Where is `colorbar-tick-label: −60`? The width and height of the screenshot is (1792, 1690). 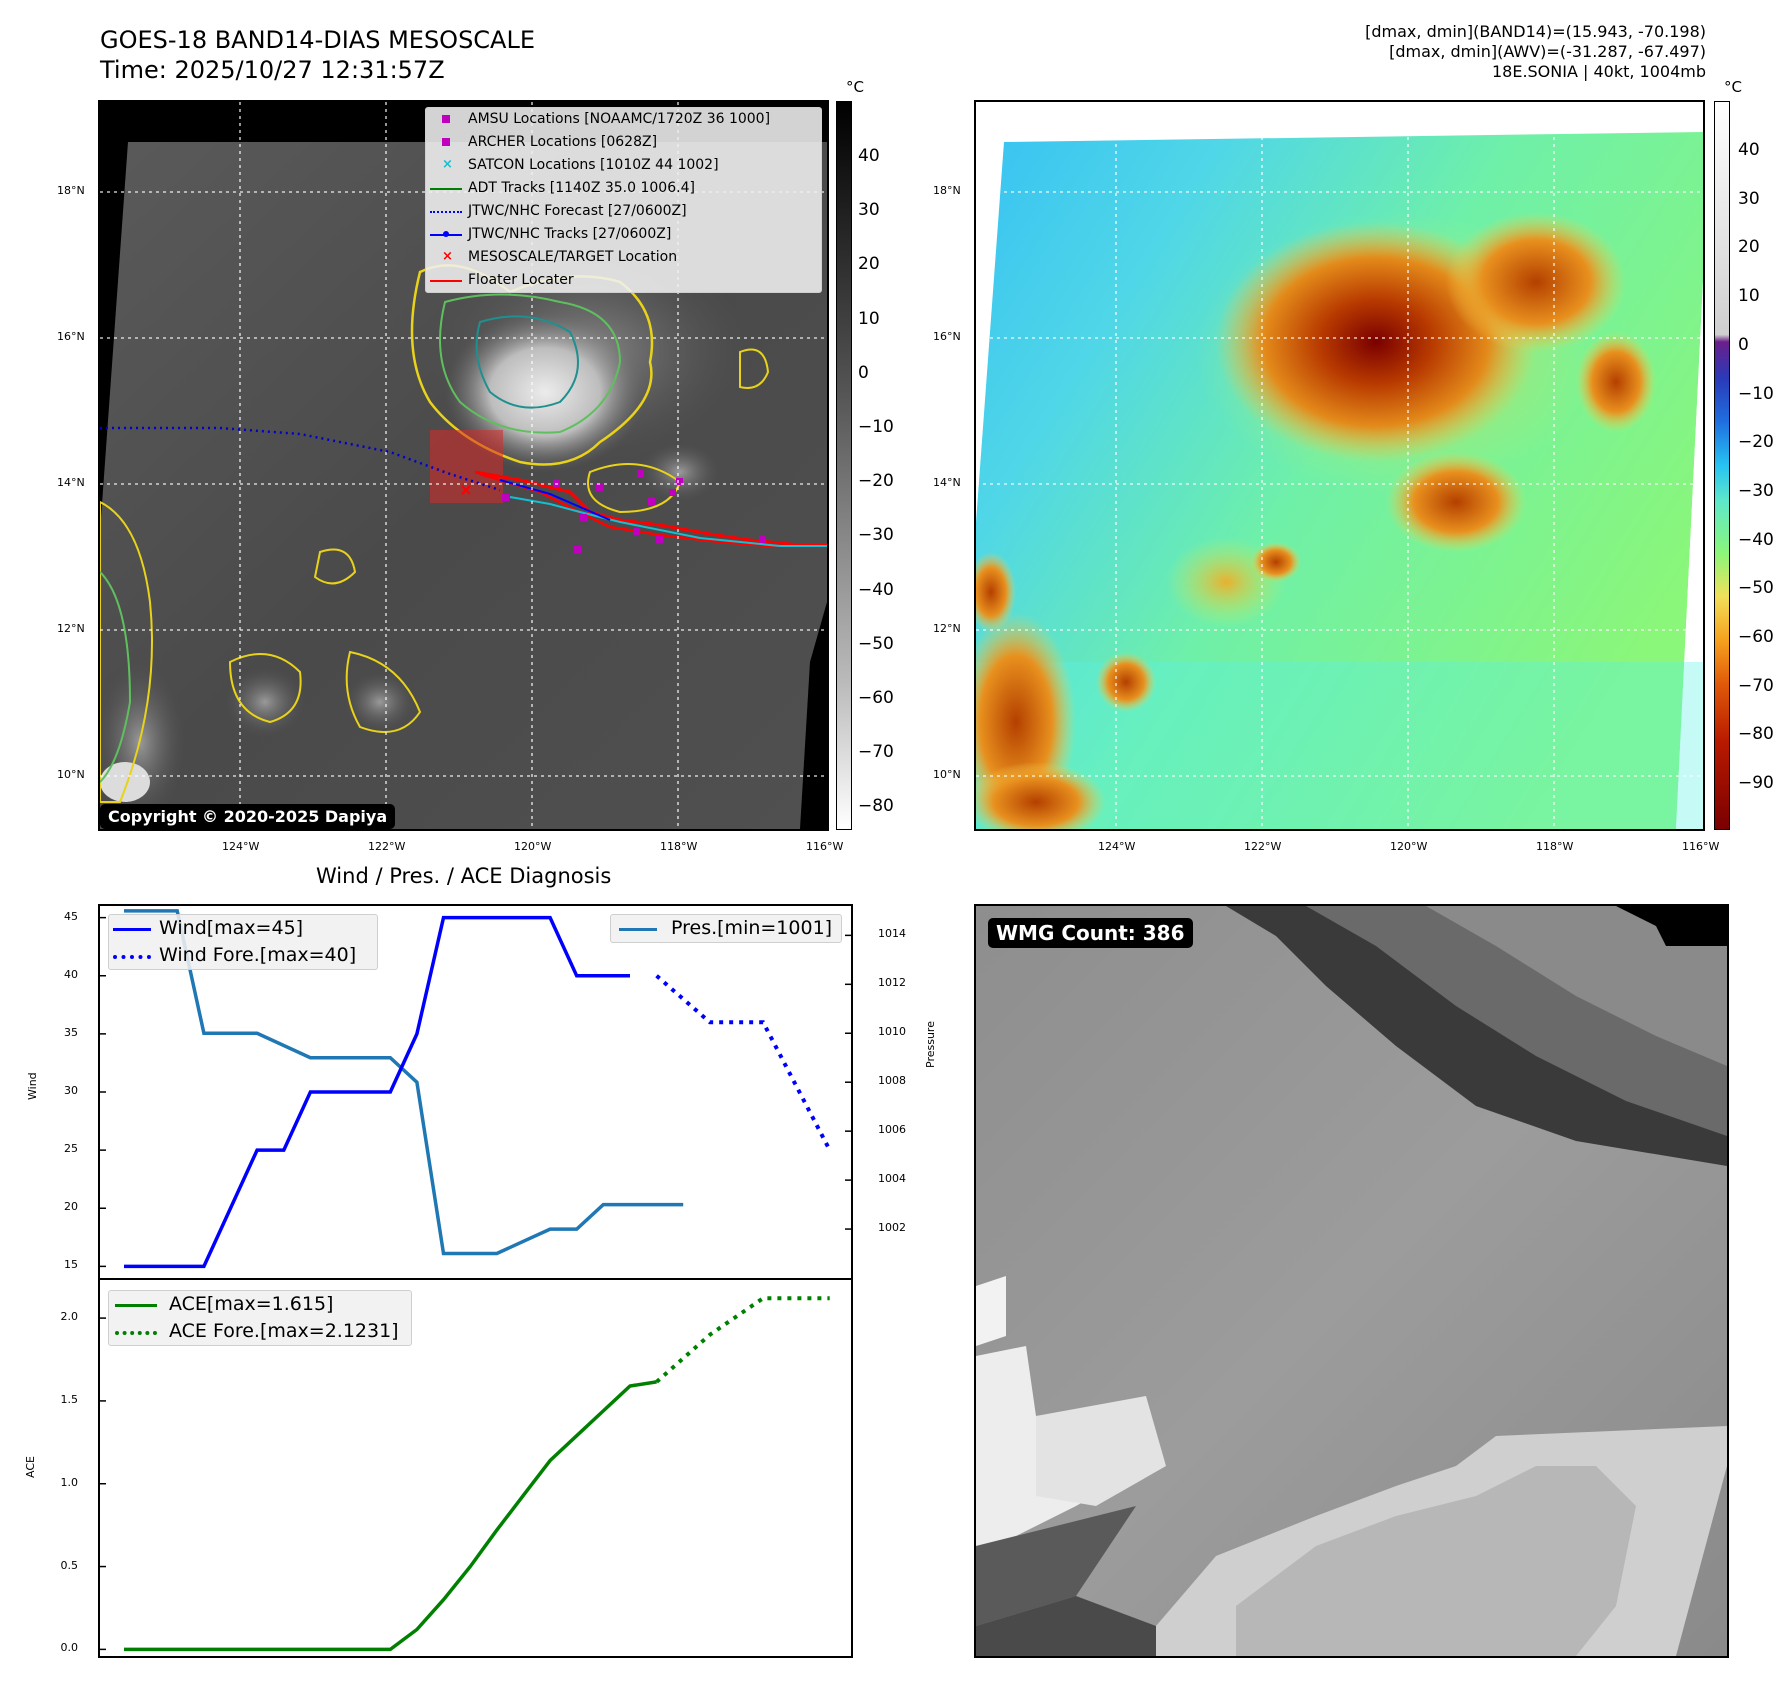 colorbar-tick-label: −60 is located at coordinates (1756, 637).